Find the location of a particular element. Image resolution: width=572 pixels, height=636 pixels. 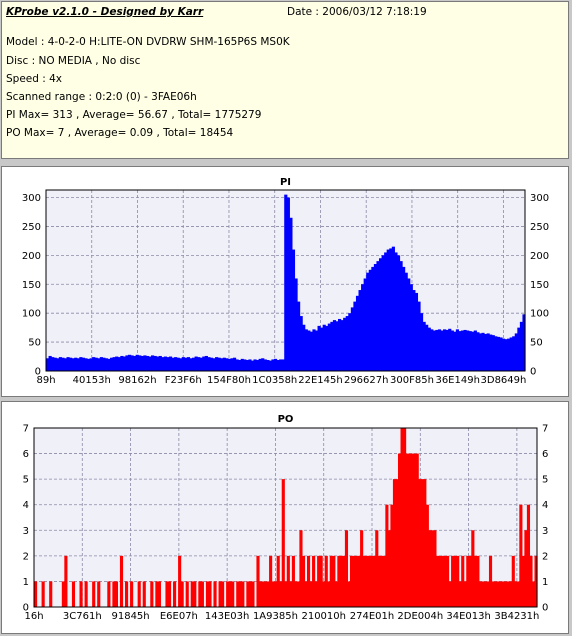

po-ytick-left-label: 5 is located at coordinates (26, 480).